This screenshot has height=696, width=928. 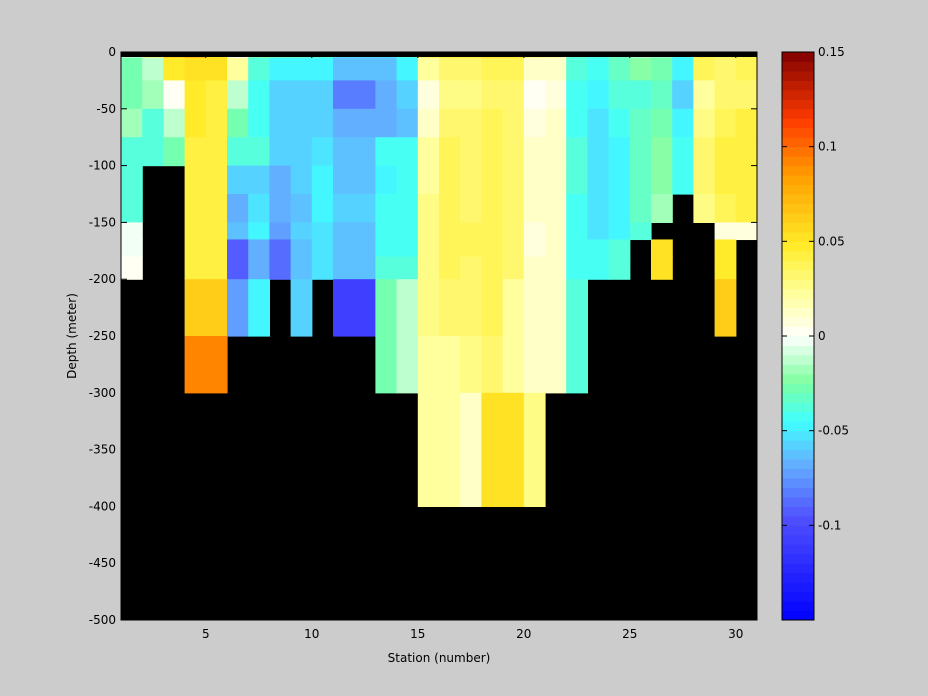 What do you see at coordinates (72, 336) in the screenshot?
I see `y-axis-label: Depth (meter)` at bounding box center [72, 336].